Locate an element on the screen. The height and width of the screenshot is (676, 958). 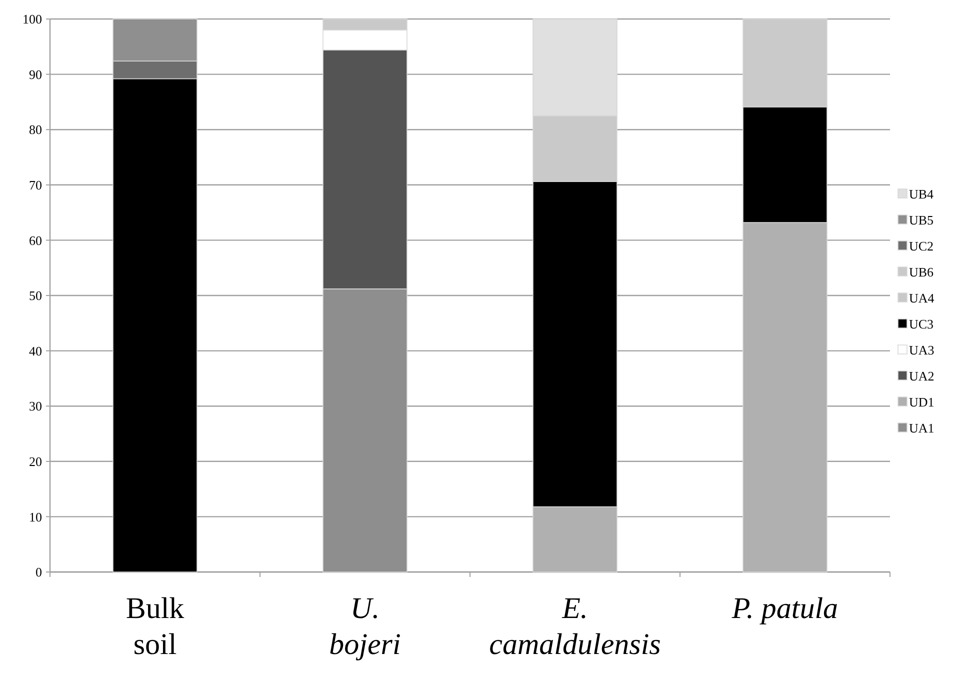
legend-label: UB4 is located at coordinates (921, 194).